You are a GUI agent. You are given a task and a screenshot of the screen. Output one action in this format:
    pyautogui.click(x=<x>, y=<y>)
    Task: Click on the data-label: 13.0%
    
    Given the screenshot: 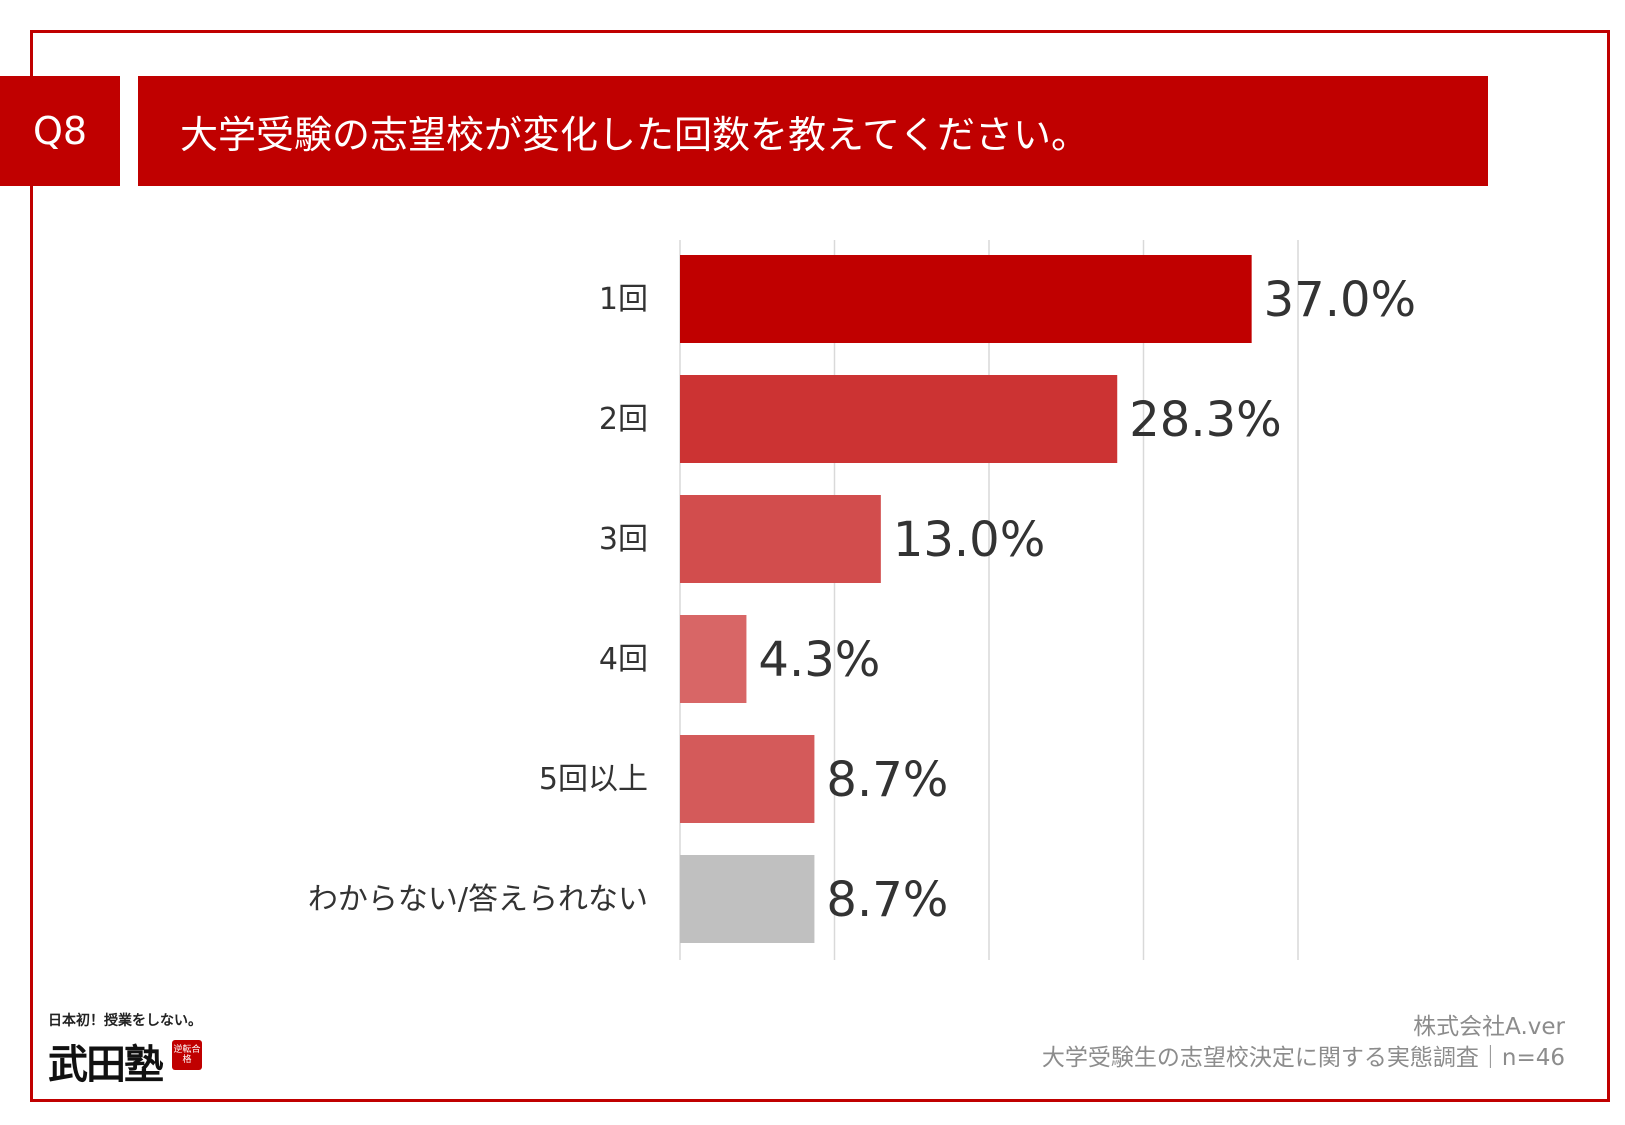 What is the action you would take?
    pyautogui.click(x=969, y=540)
    